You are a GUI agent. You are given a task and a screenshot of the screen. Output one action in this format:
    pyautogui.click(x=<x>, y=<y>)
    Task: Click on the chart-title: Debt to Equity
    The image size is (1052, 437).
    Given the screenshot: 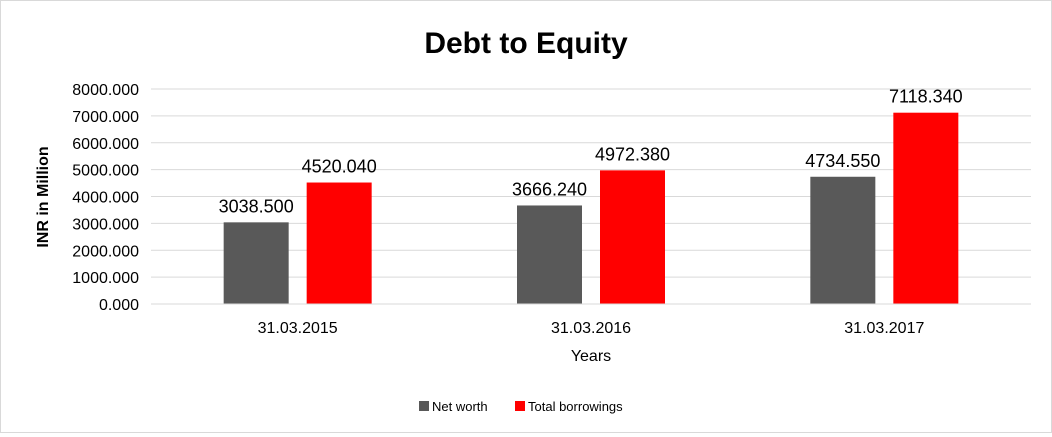 What is the action you would take?
    pyautogui.click(x=526, y=43)
    